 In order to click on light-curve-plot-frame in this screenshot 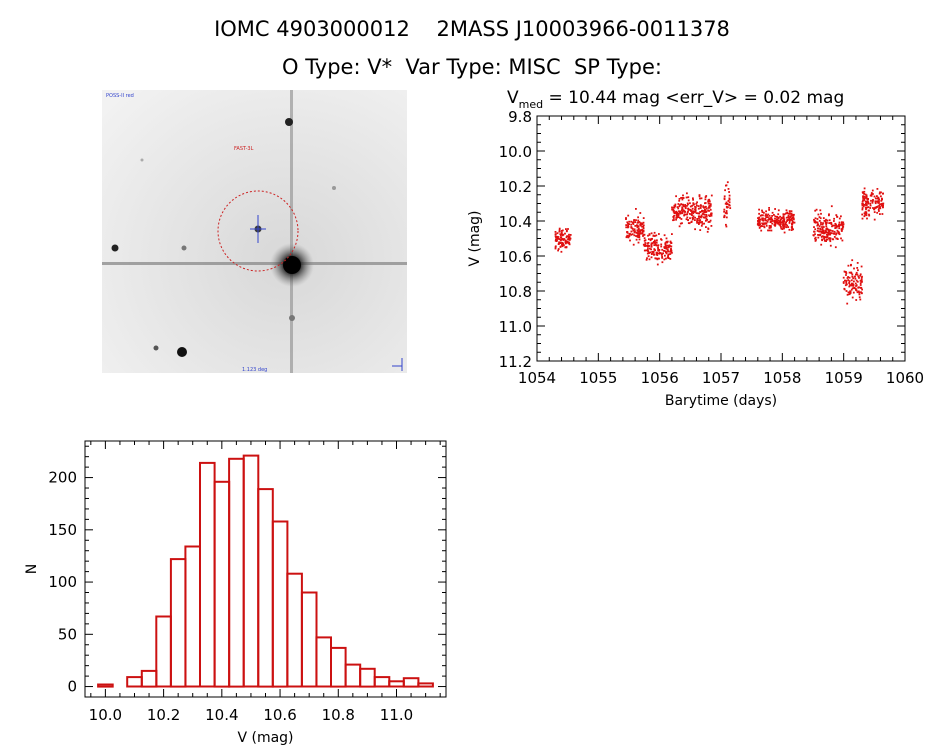, I will do `click(721, 238)`.